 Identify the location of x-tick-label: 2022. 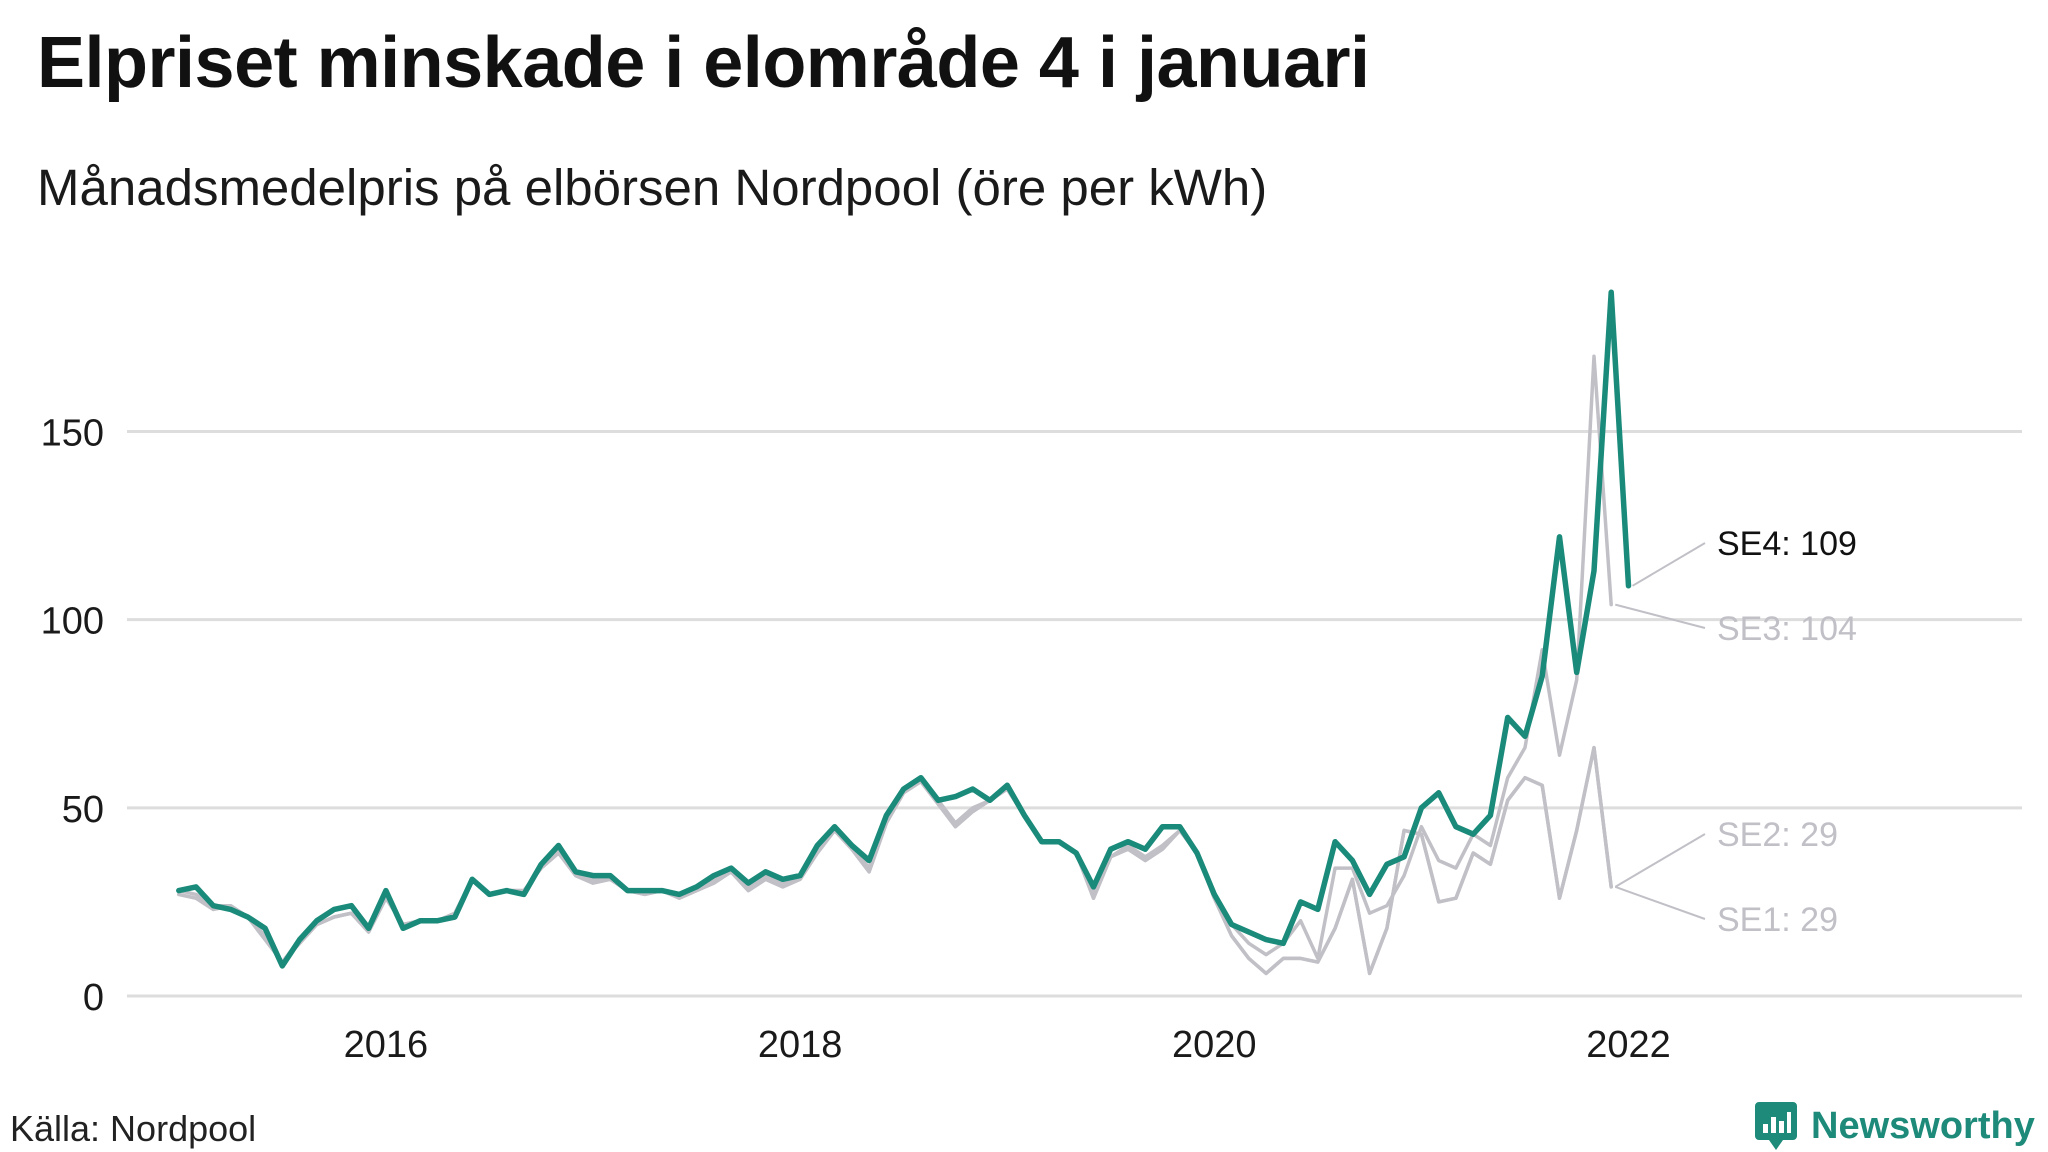
(1628, 1045).